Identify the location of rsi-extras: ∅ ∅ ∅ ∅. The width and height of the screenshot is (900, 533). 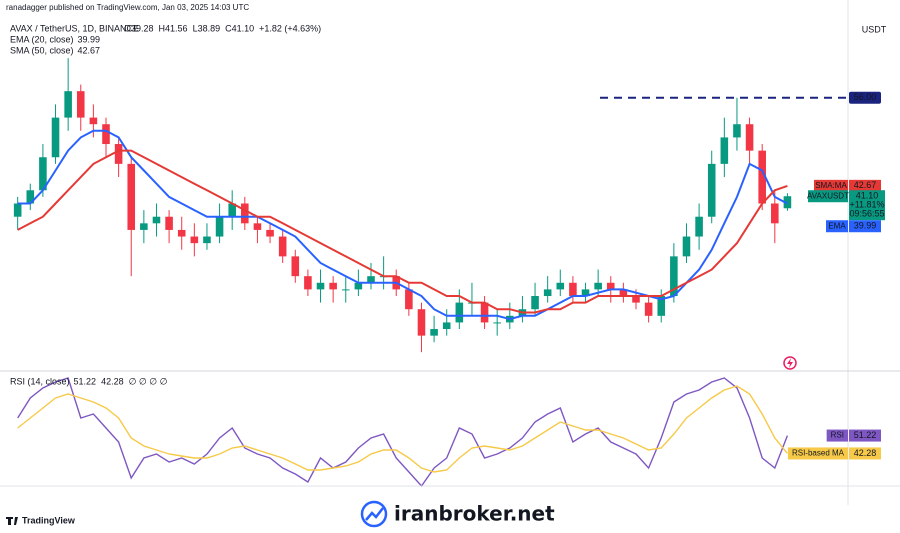
(148, 381).